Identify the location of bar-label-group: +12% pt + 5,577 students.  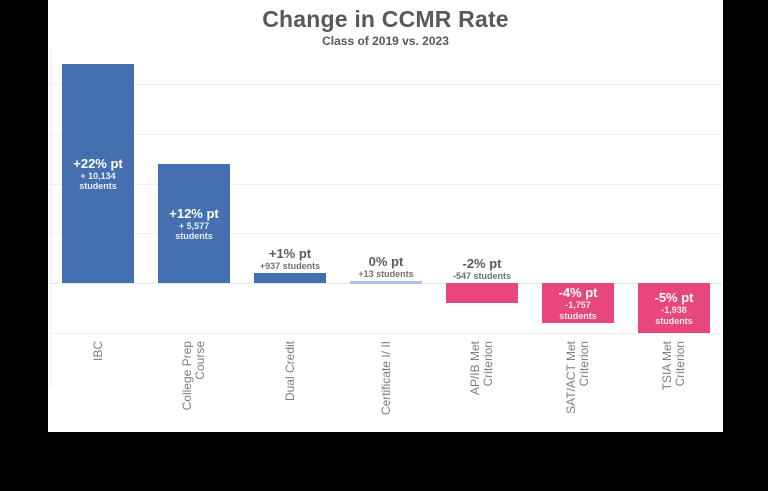
(194, 223).